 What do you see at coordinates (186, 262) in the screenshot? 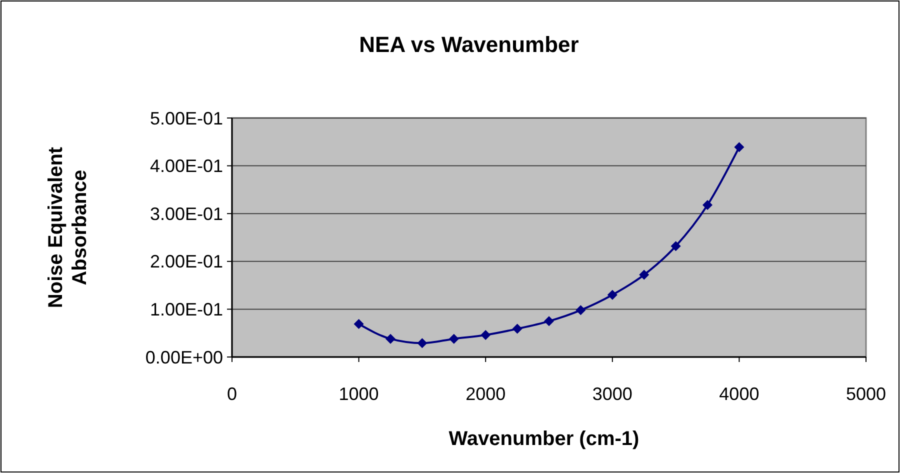
I see `y-tick-label: 2.00E-01` at bounding box center [186, 262].